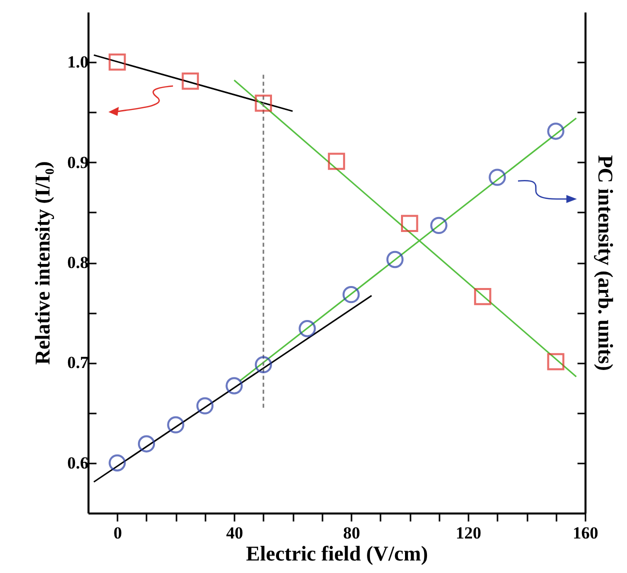 This screenshot has width=627, height=573. Describe the element at coordinates (235, 533) in the screenshot. I see `x-tick-label: 40` at that location.